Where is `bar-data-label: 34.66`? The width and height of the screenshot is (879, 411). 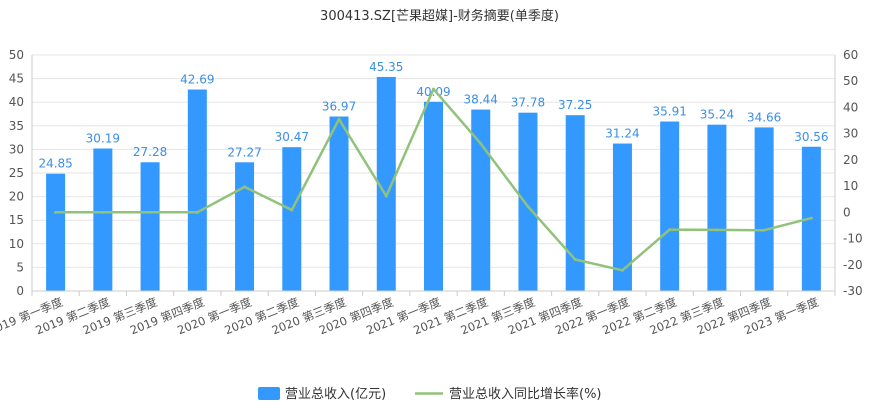
bar-data-label: 34.66 is located at coordinates (764, 117).